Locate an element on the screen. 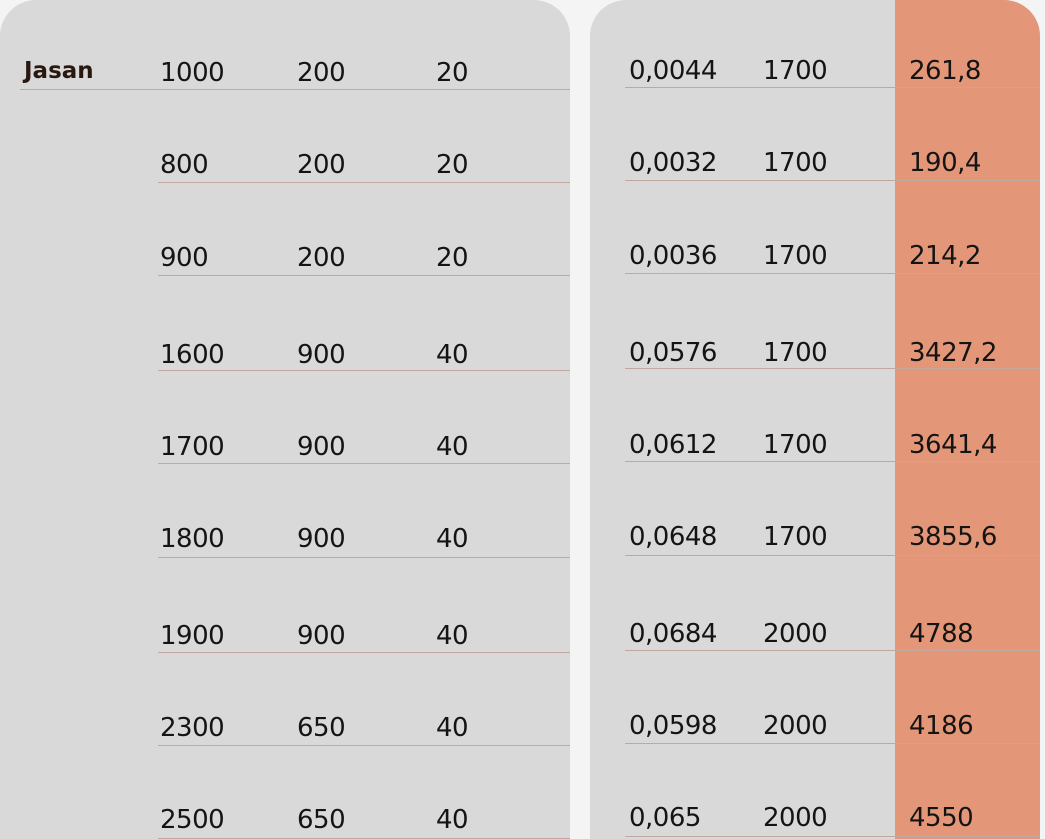 The height and width of the screenshot is (839, 1045). right-cell: 0,0032 is located at coordinates (673, 163).